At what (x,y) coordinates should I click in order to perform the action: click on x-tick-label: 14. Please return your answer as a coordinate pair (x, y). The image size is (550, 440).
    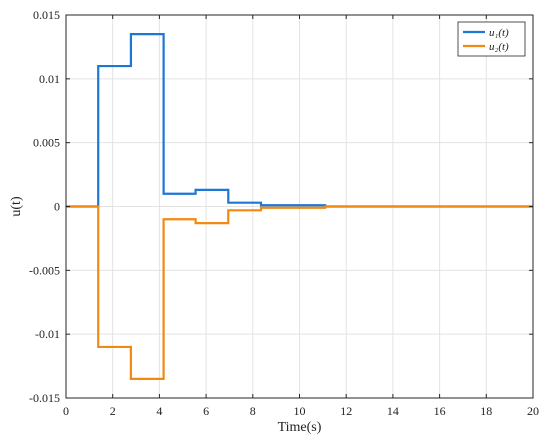
    Looking at the image, I should click on (393, 411).